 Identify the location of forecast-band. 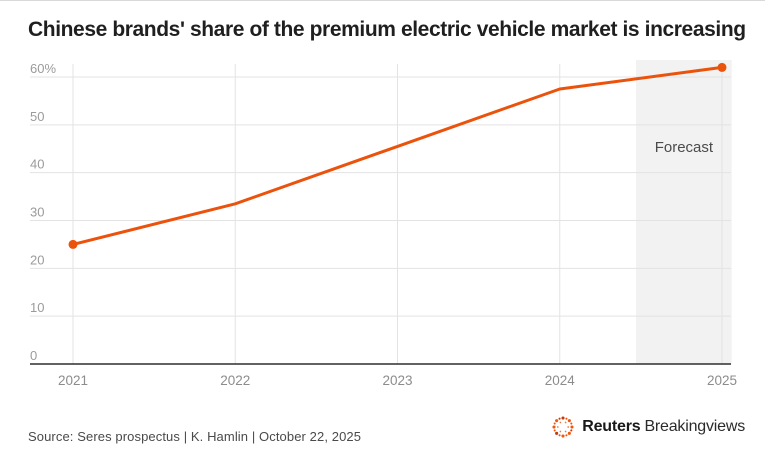
(684, 212).